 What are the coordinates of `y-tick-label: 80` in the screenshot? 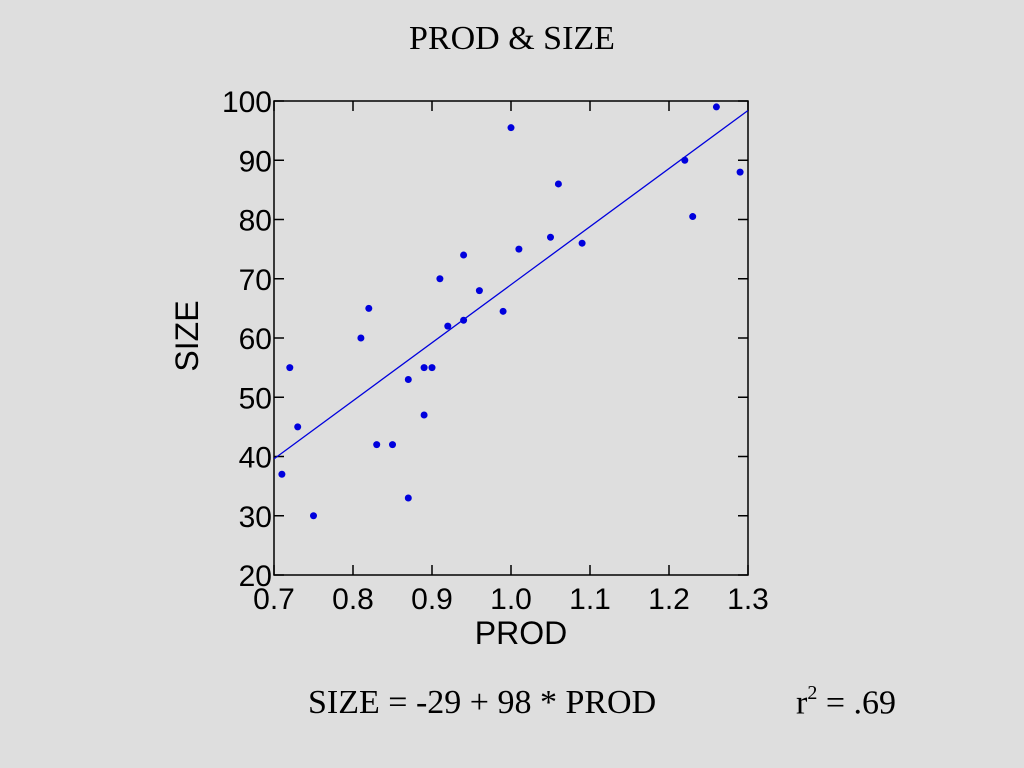 It's located at (255, 221).